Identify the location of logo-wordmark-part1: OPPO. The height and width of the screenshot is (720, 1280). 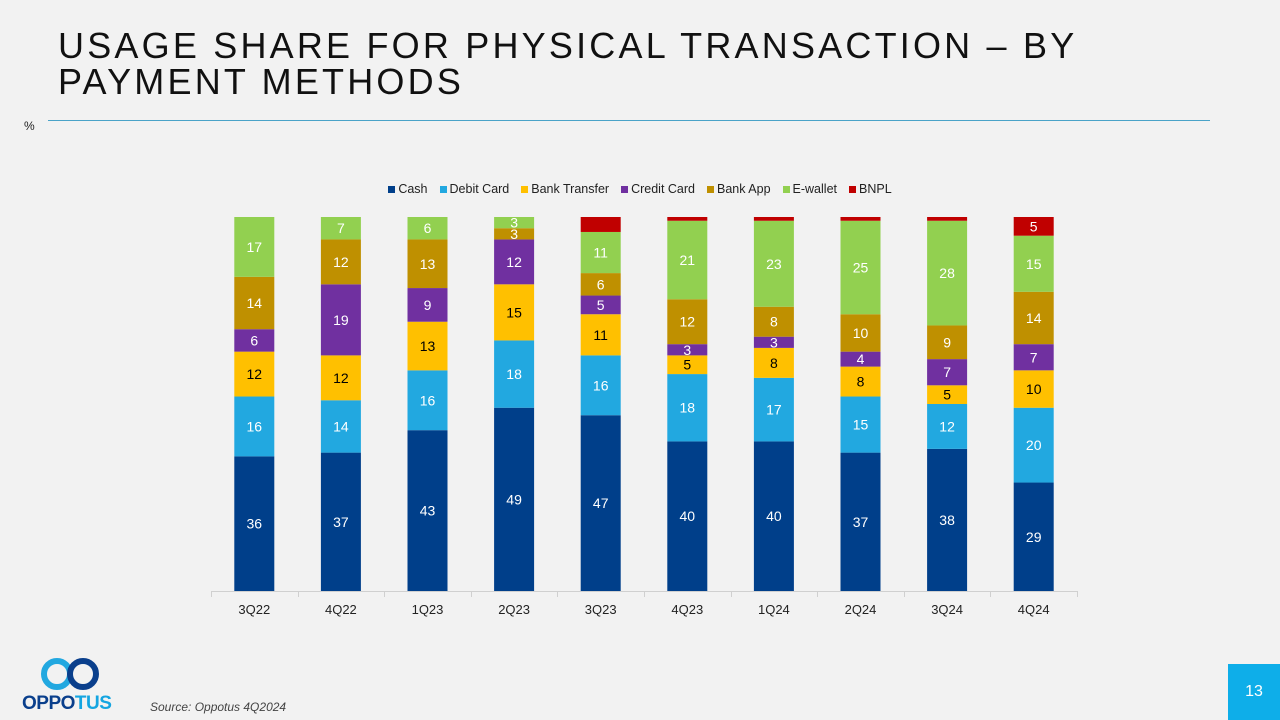
(48, 703).